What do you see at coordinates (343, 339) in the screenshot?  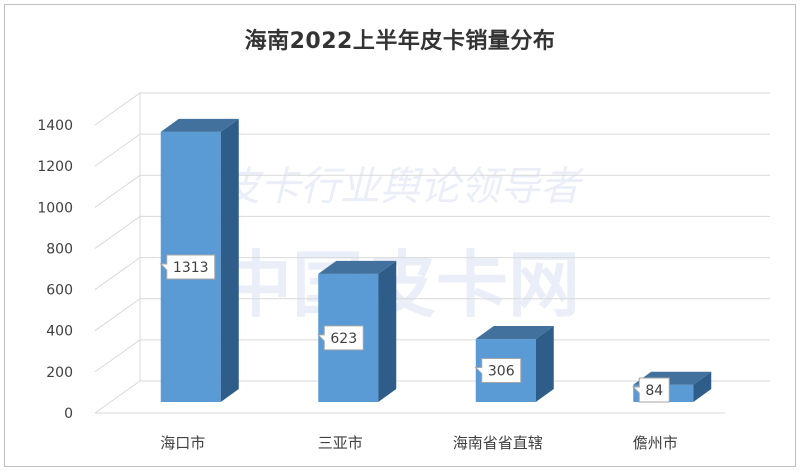 I see `data-label-text: 623` at bounding box center [343, 339].